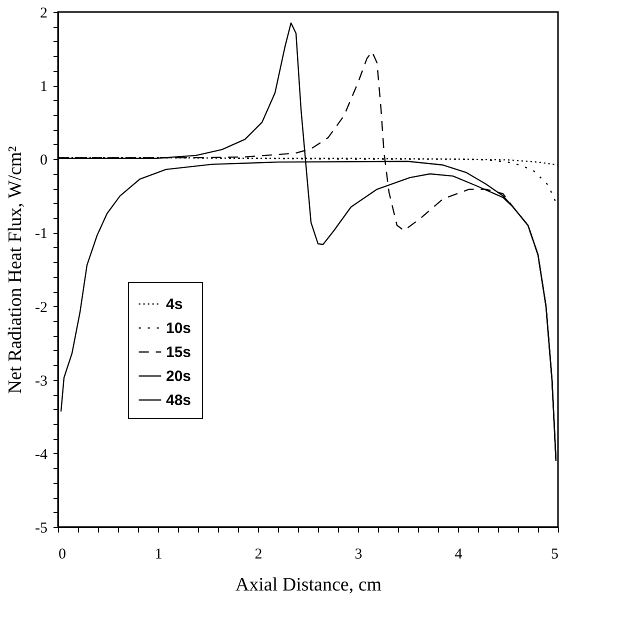 The width and height of the screenshot is (617, 622). Describe the element at coordinates (41, 528) in the screenshot. I see `y-tick-label: -5` at that location.